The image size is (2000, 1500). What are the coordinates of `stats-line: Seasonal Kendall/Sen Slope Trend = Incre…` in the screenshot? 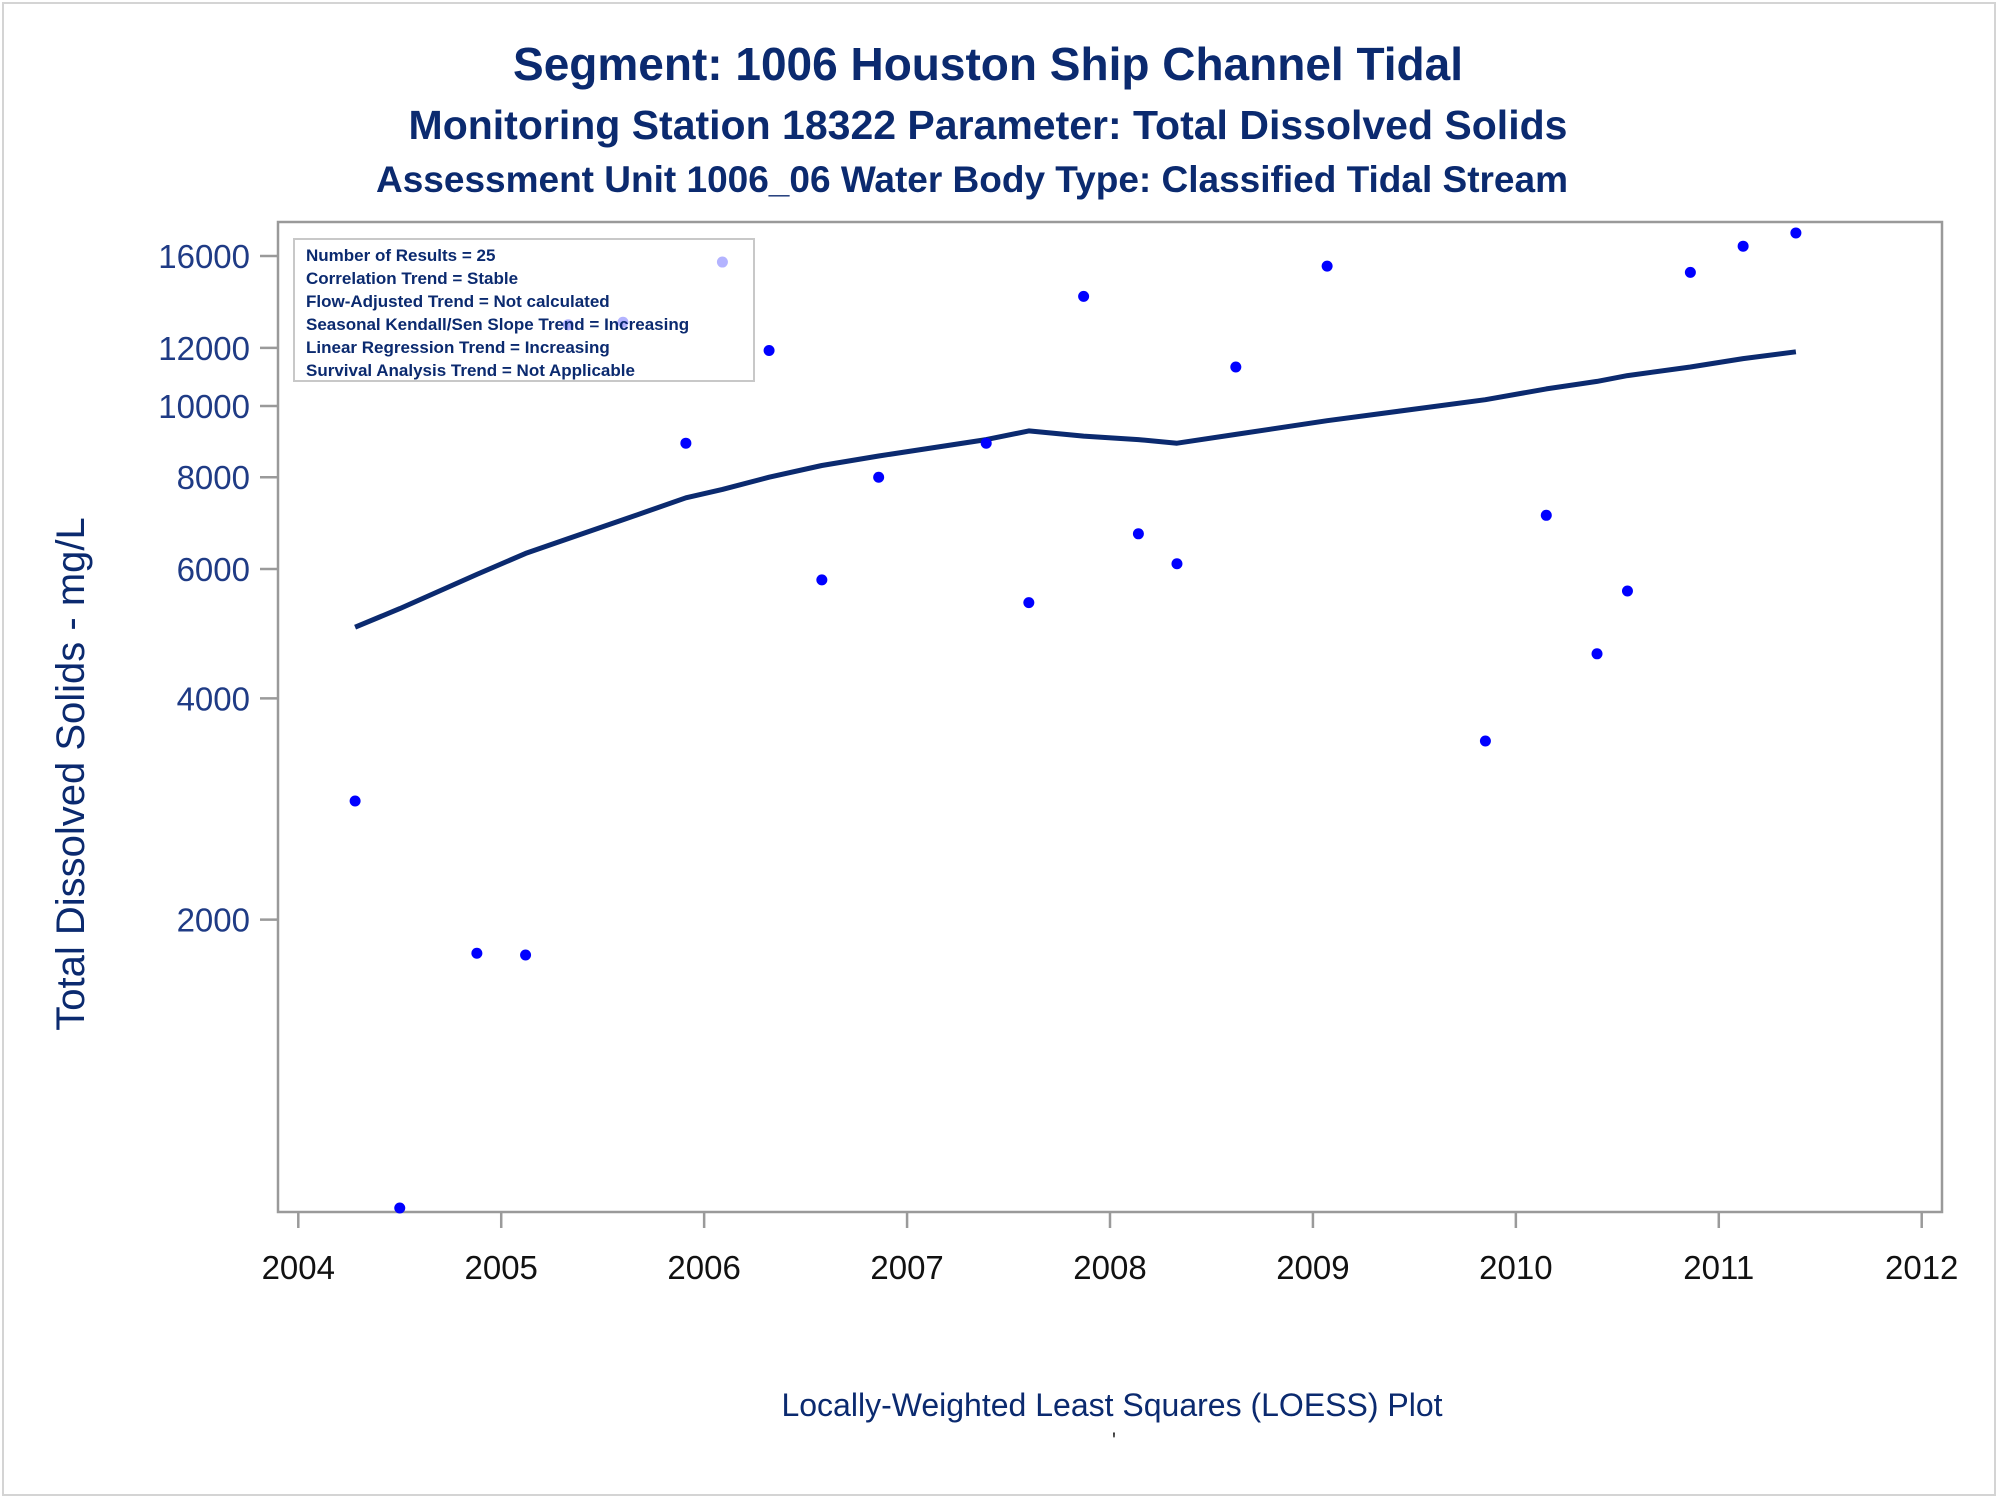 It's located at (497, 324).